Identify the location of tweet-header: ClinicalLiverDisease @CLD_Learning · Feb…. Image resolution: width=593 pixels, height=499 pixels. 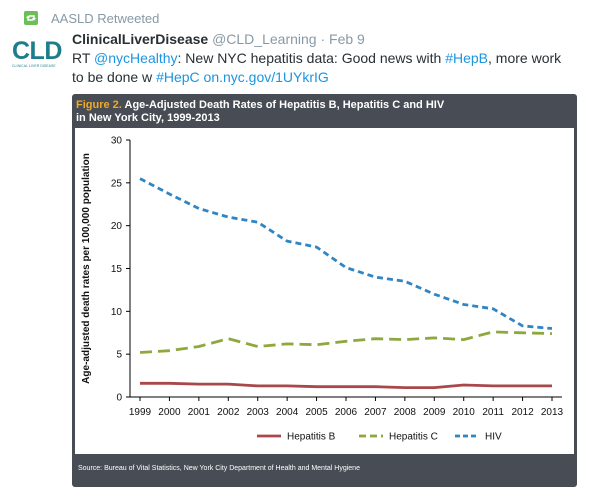
(218, 40).